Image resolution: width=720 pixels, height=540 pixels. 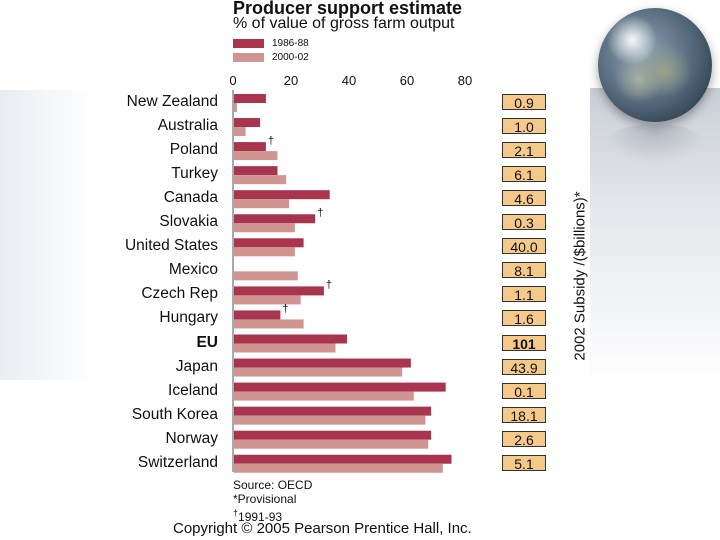 I want to click on subsidy-value-new-zealand: 0.9, so click(x=524, y=102).